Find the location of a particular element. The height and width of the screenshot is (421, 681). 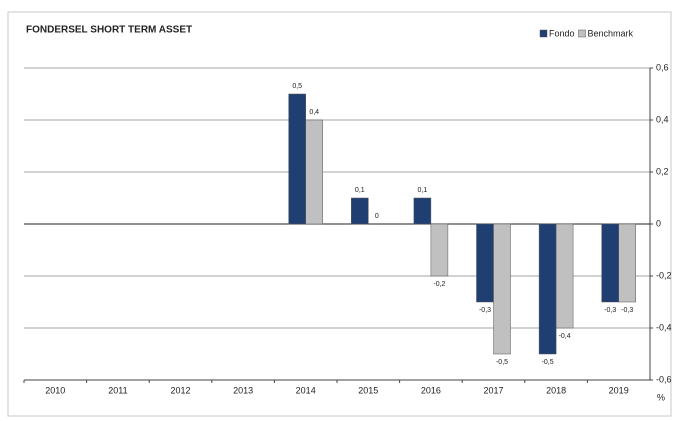

x-tick-label: 2019 is located at coordinates (619, 390).